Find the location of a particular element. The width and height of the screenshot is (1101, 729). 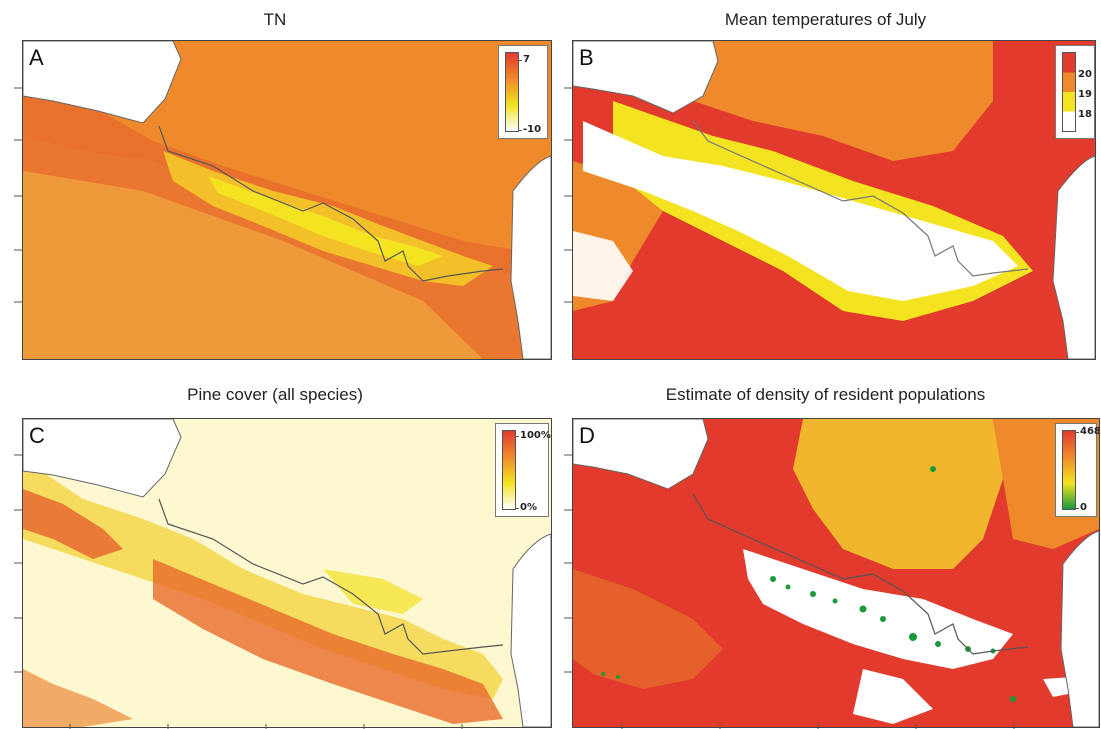

legend-july-temperature: 20 19 18 is located at coordinates (1075, 92).